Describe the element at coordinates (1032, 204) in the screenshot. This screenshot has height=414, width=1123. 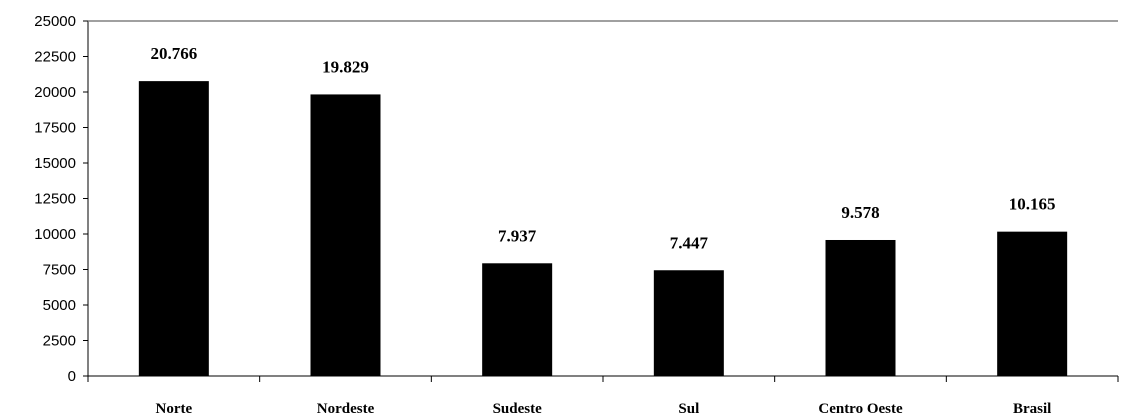
I see `data-label: 10.165` at that location.